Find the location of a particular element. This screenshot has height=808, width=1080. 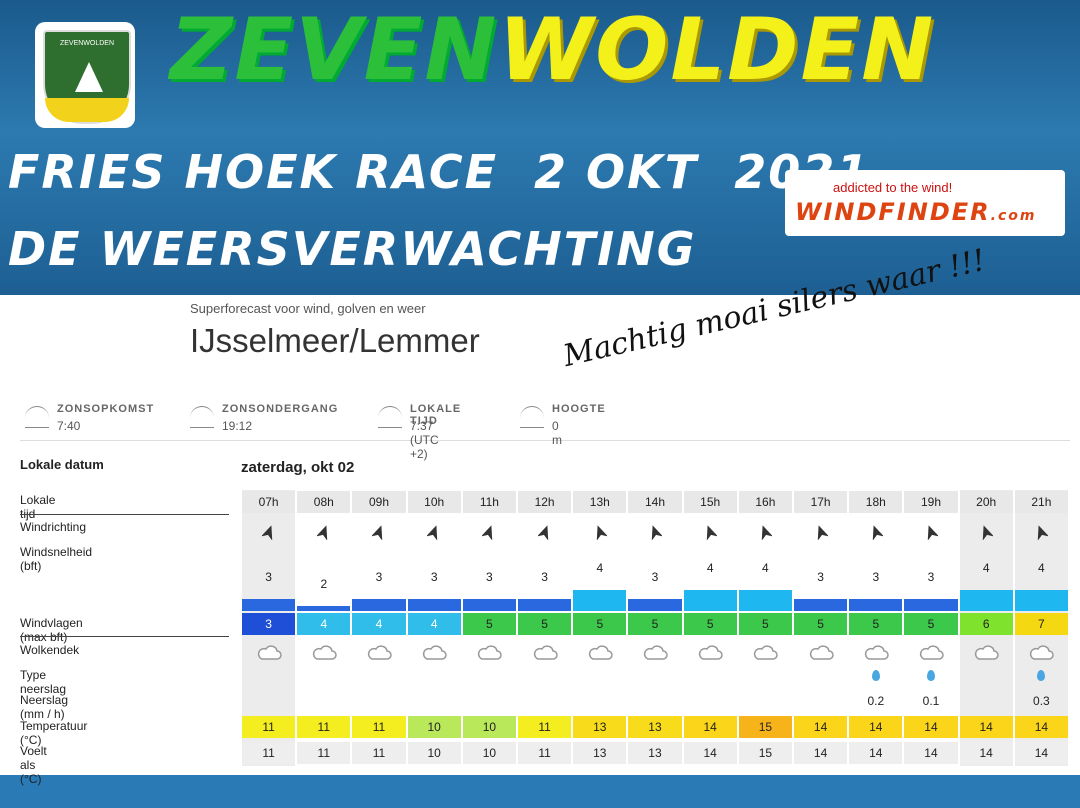

row-label: Windrichting is located at coordinates (53, 527).